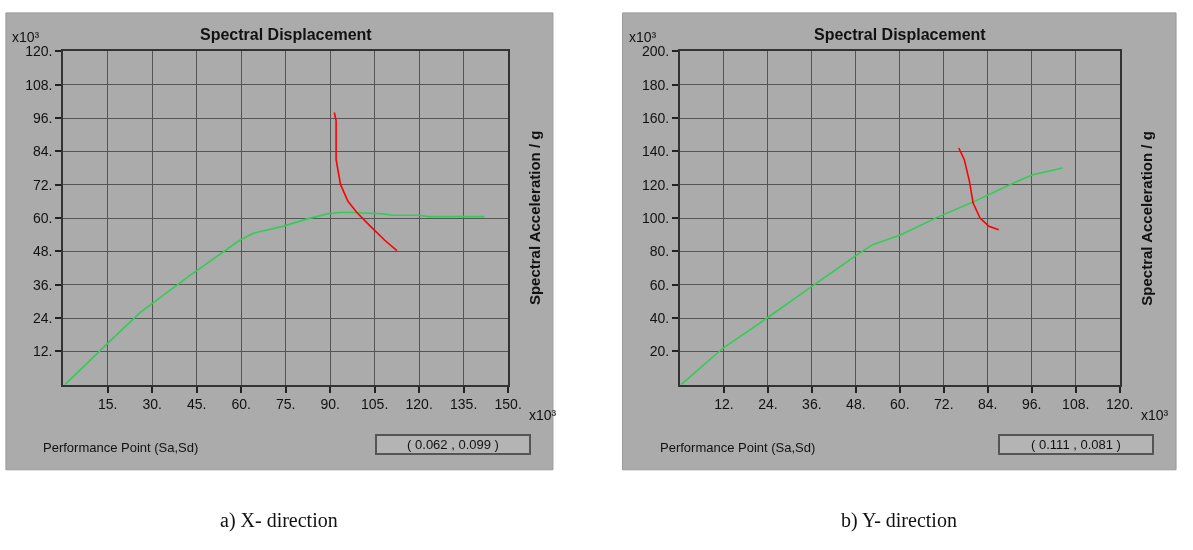 This screenshot has width=1193, height=550. I want to click on x-tick-label: 36., so click(812, 404).